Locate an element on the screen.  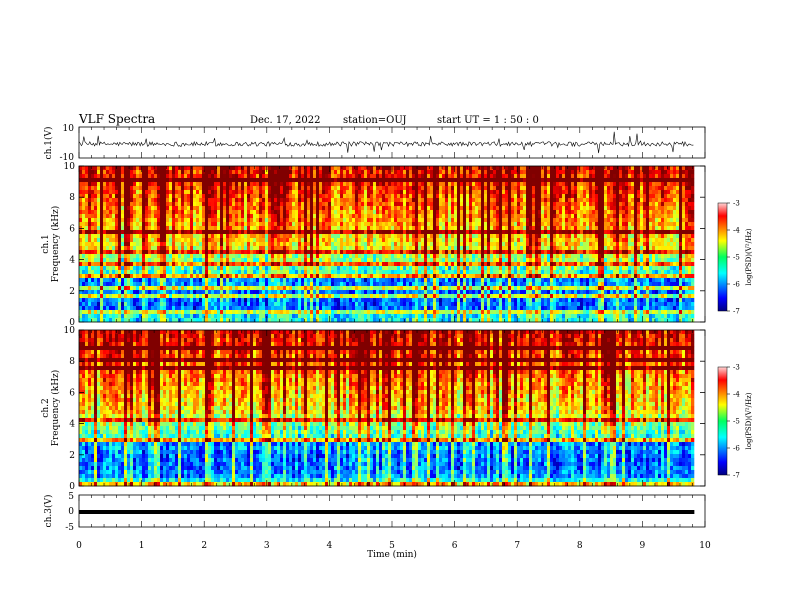
date-label: Dec. 17, 2022 is located at coordinates (285, 120).